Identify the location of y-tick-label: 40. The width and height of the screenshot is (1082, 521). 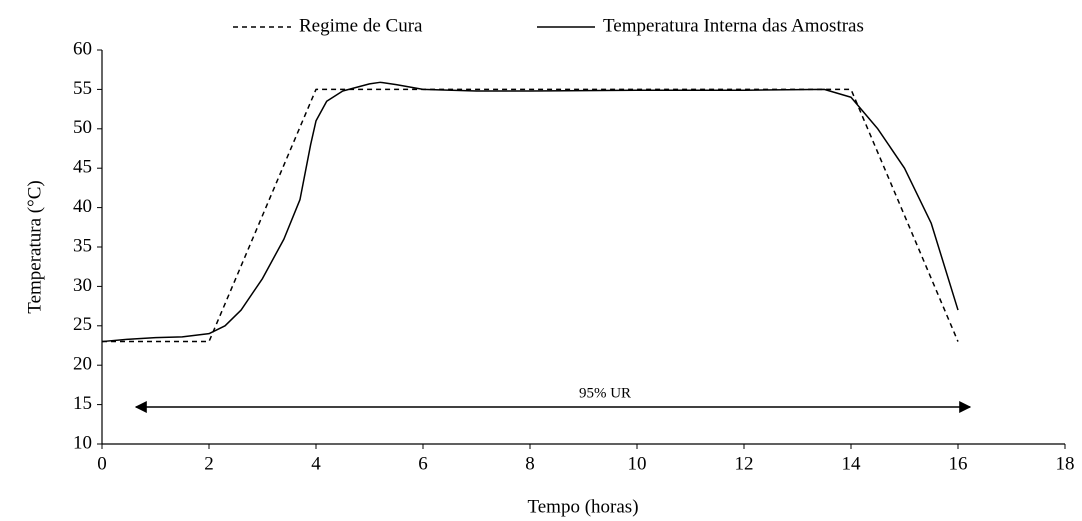
(82, 206).